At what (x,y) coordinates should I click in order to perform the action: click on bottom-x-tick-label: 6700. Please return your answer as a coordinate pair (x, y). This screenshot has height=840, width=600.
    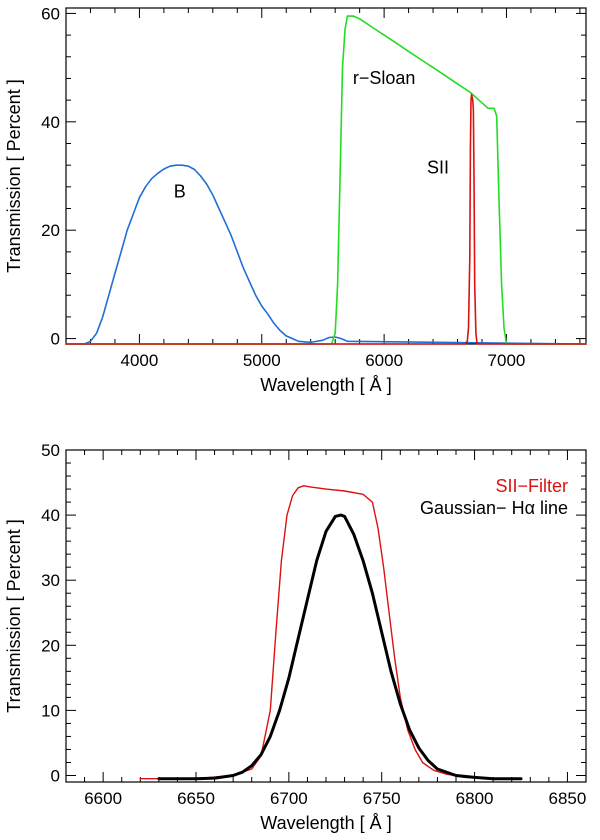
    Looking at the image, I should click on (289, 798).